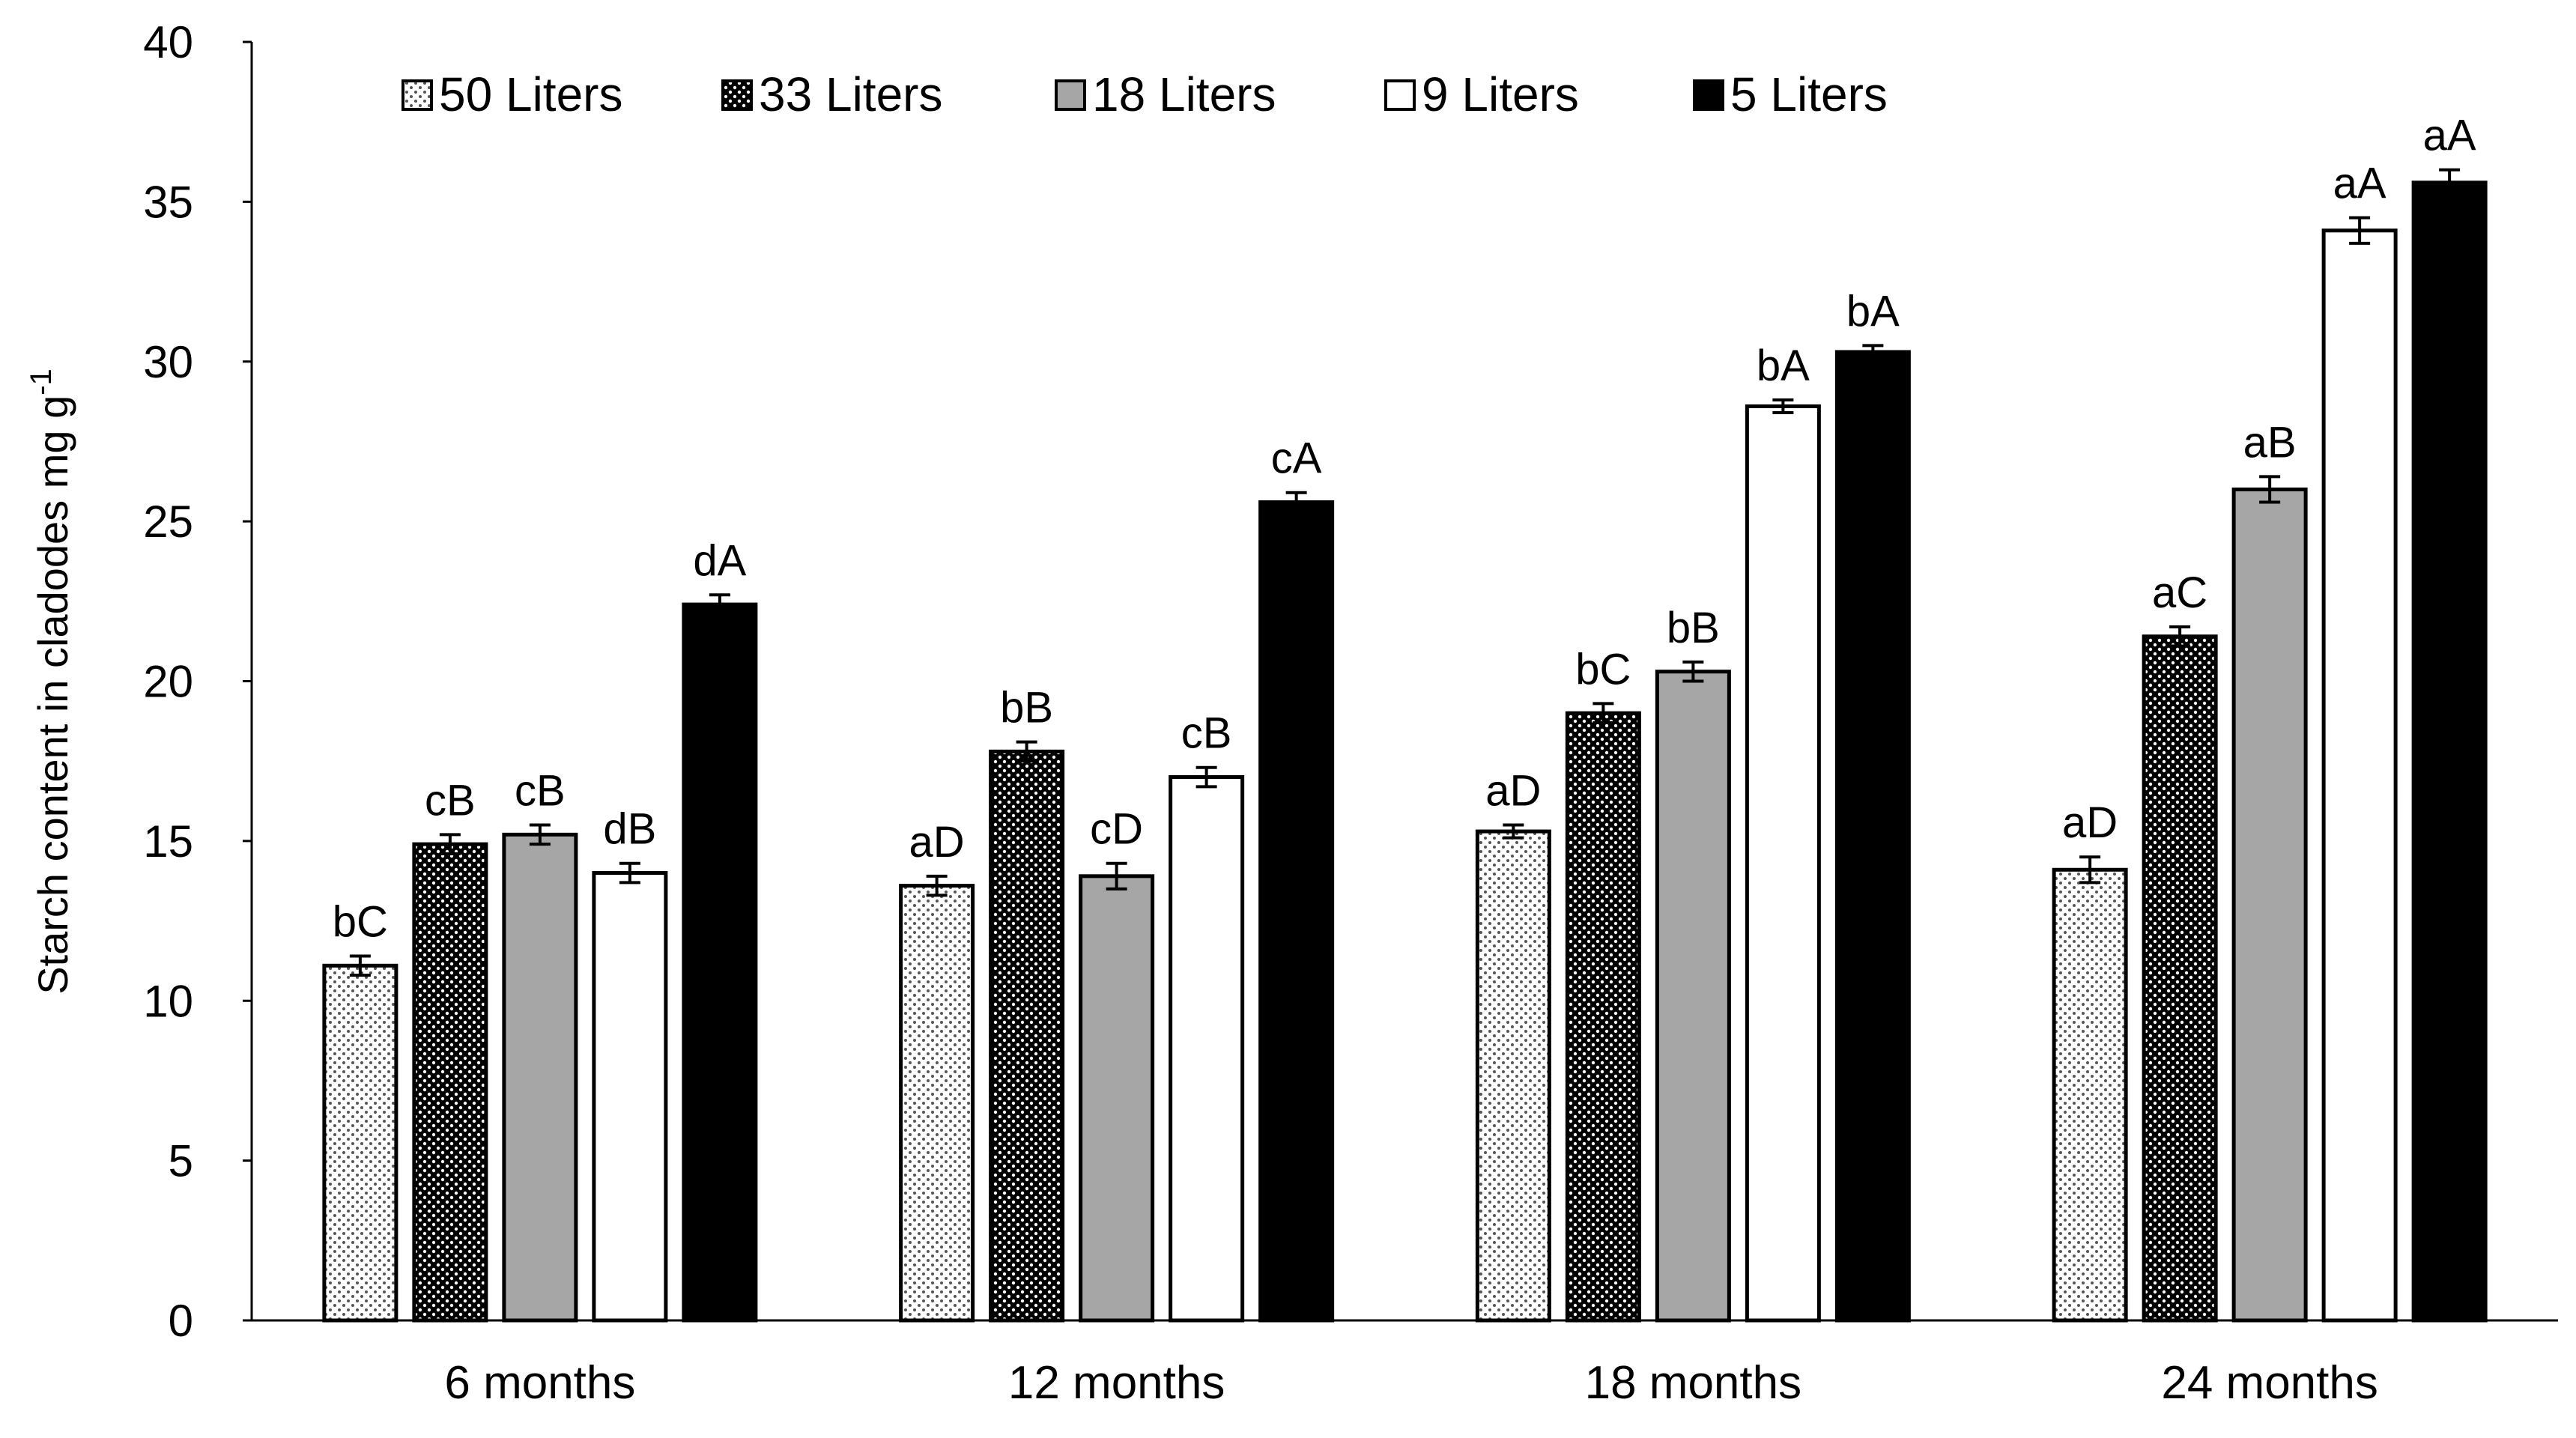 This screenshot has height=1438, width=2576. Describe the element at coordinates (531, 94) in the screenshot. I see `legend-label: 50 Liters` at that location.